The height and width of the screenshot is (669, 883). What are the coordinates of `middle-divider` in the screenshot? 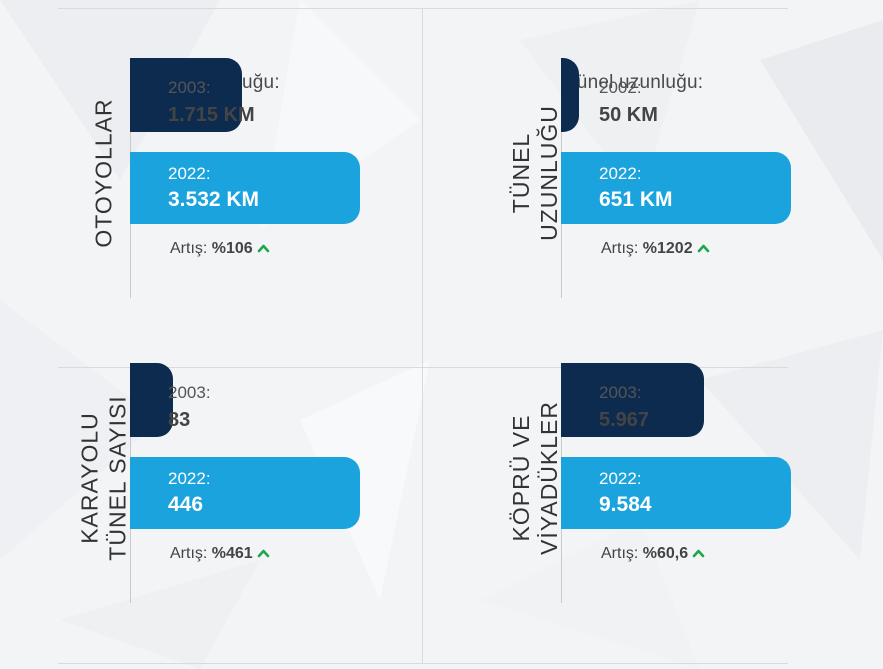 It's located at (423, 367).